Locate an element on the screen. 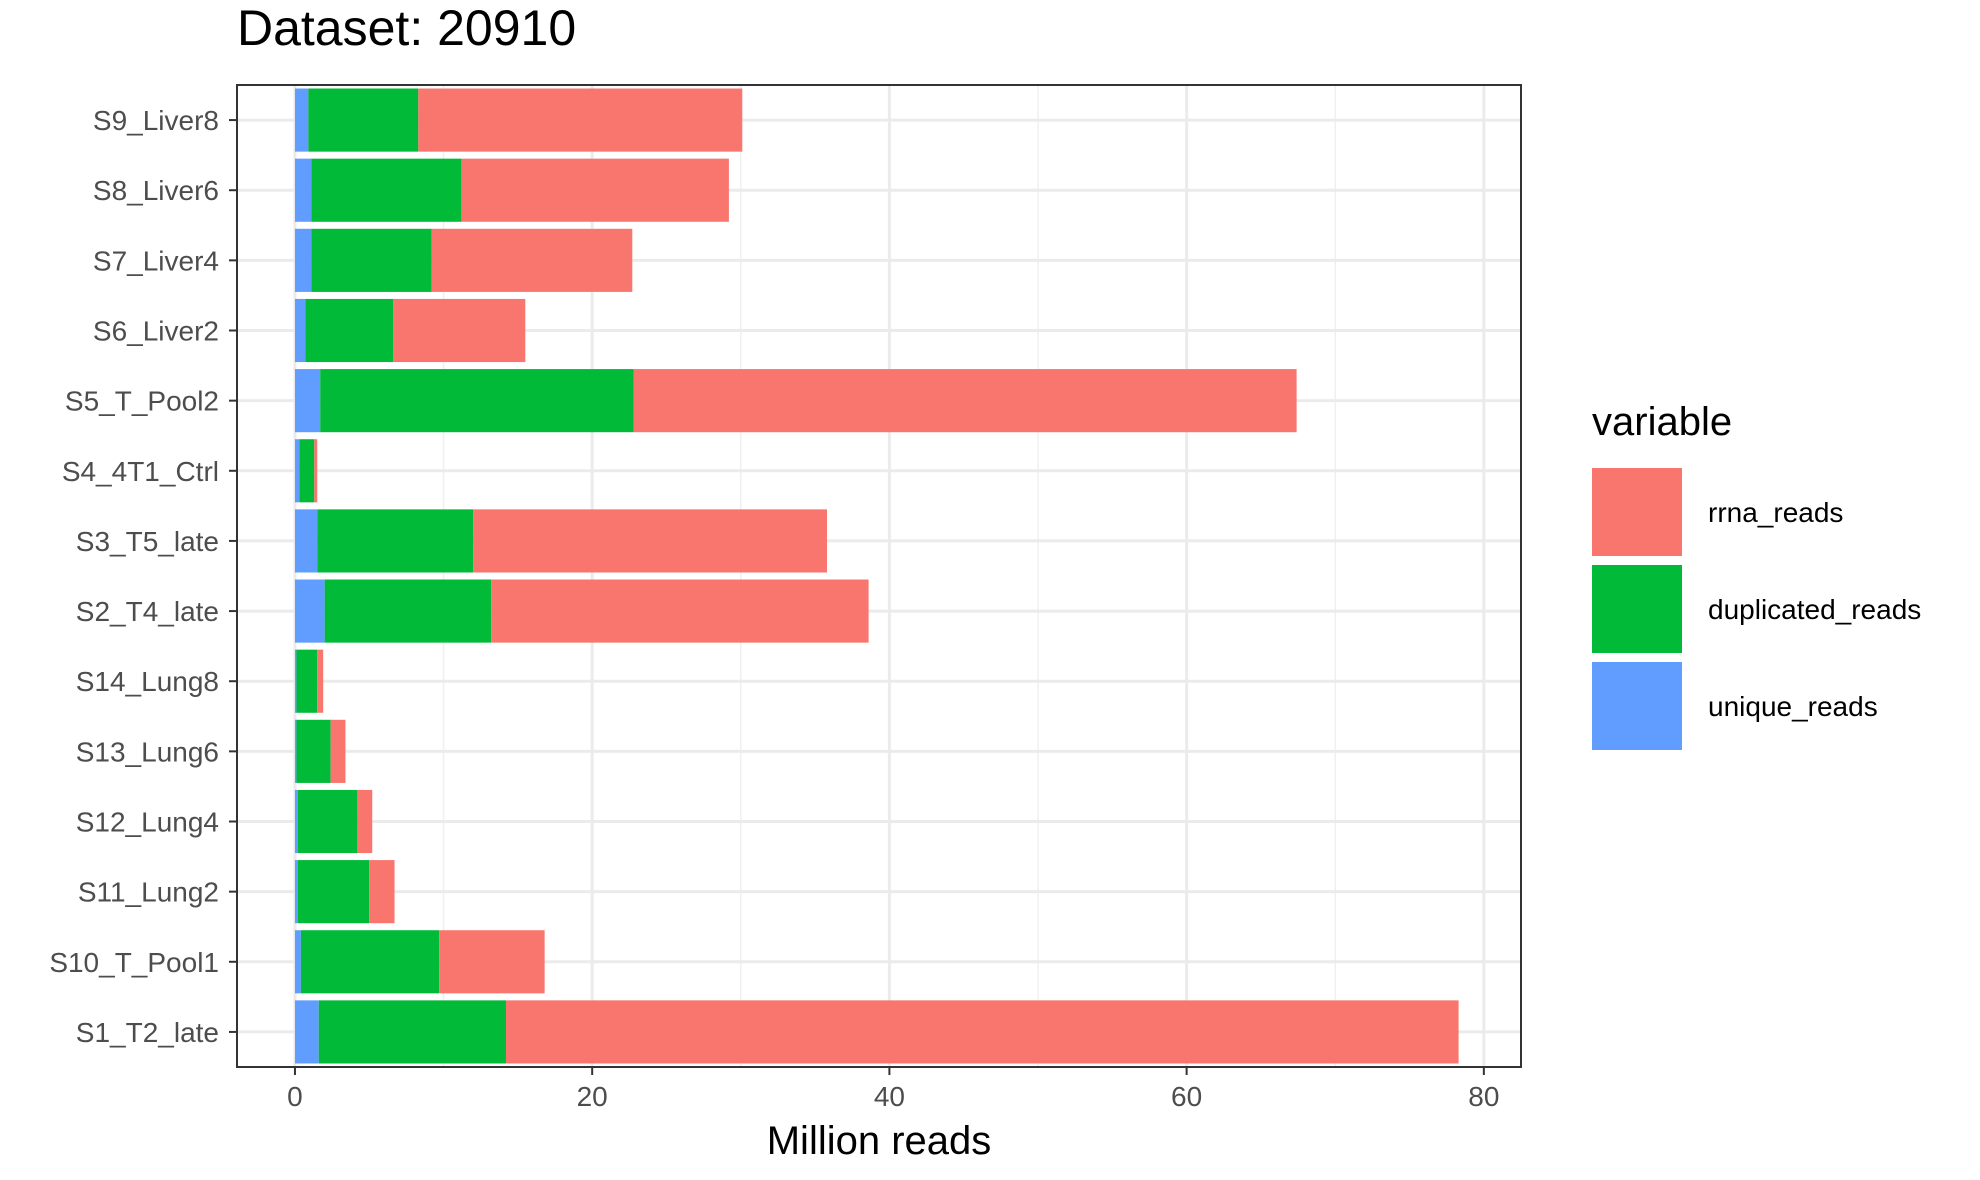 The width and height of the screenshot is (1980, 1180). legend-key-rrna-reads is located at coordinates (1637, 512).